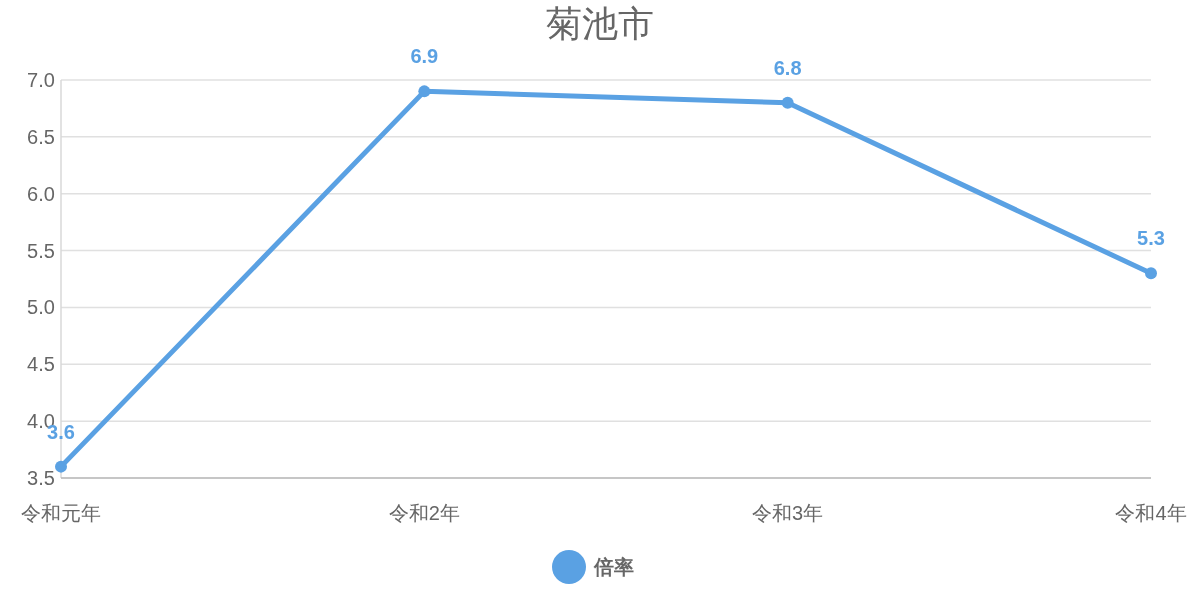  What do you see at coordinates (1151, 513) in the screenshot?
I see `x-tick-label: 令和4年` at bounding box center [1151, 513].